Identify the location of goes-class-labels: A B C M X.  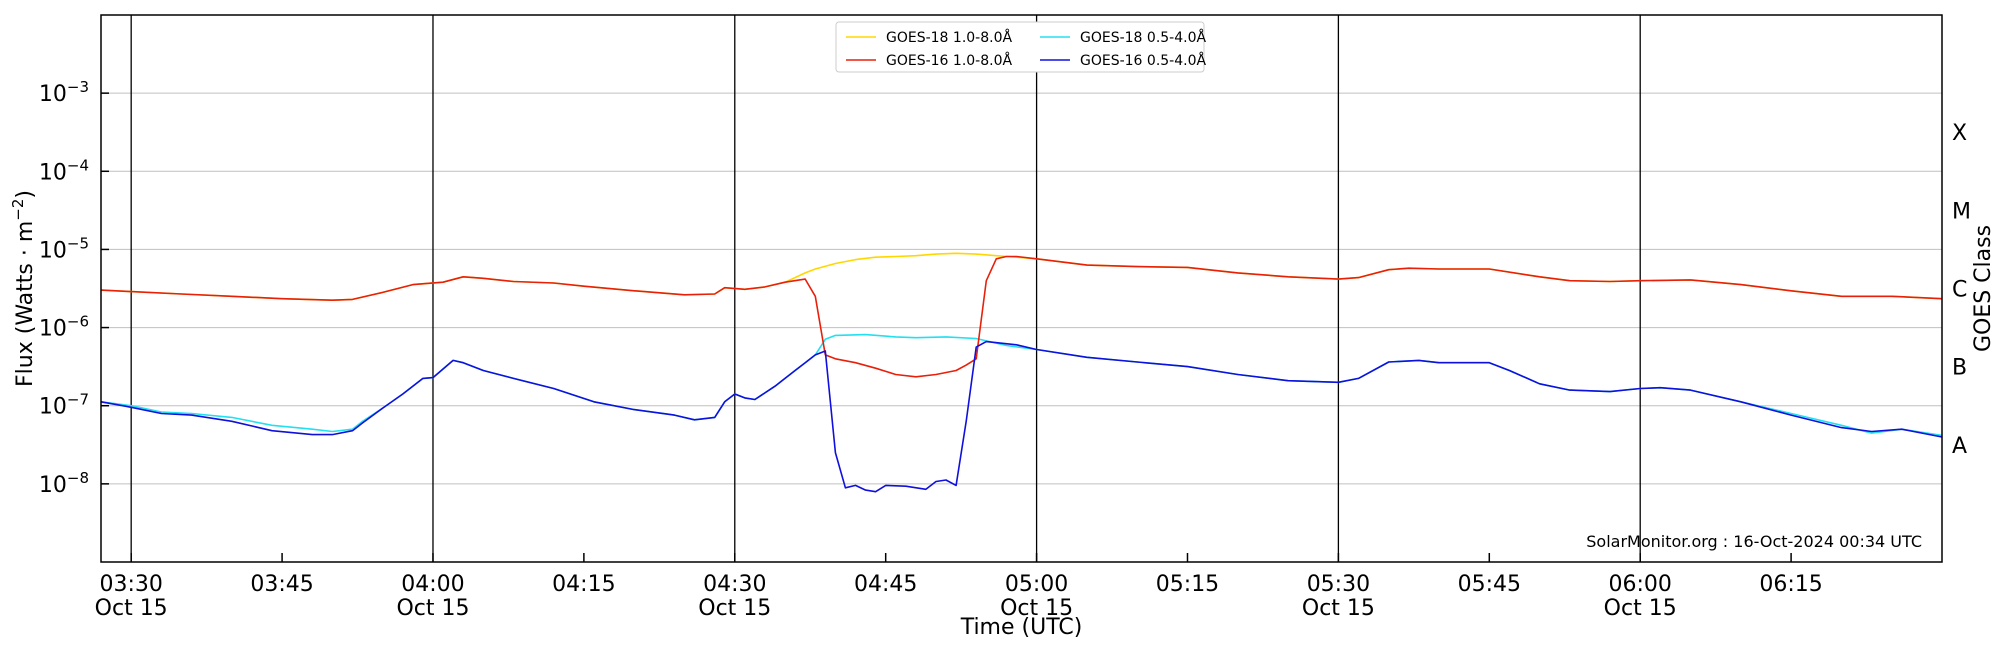
(1961, 290).